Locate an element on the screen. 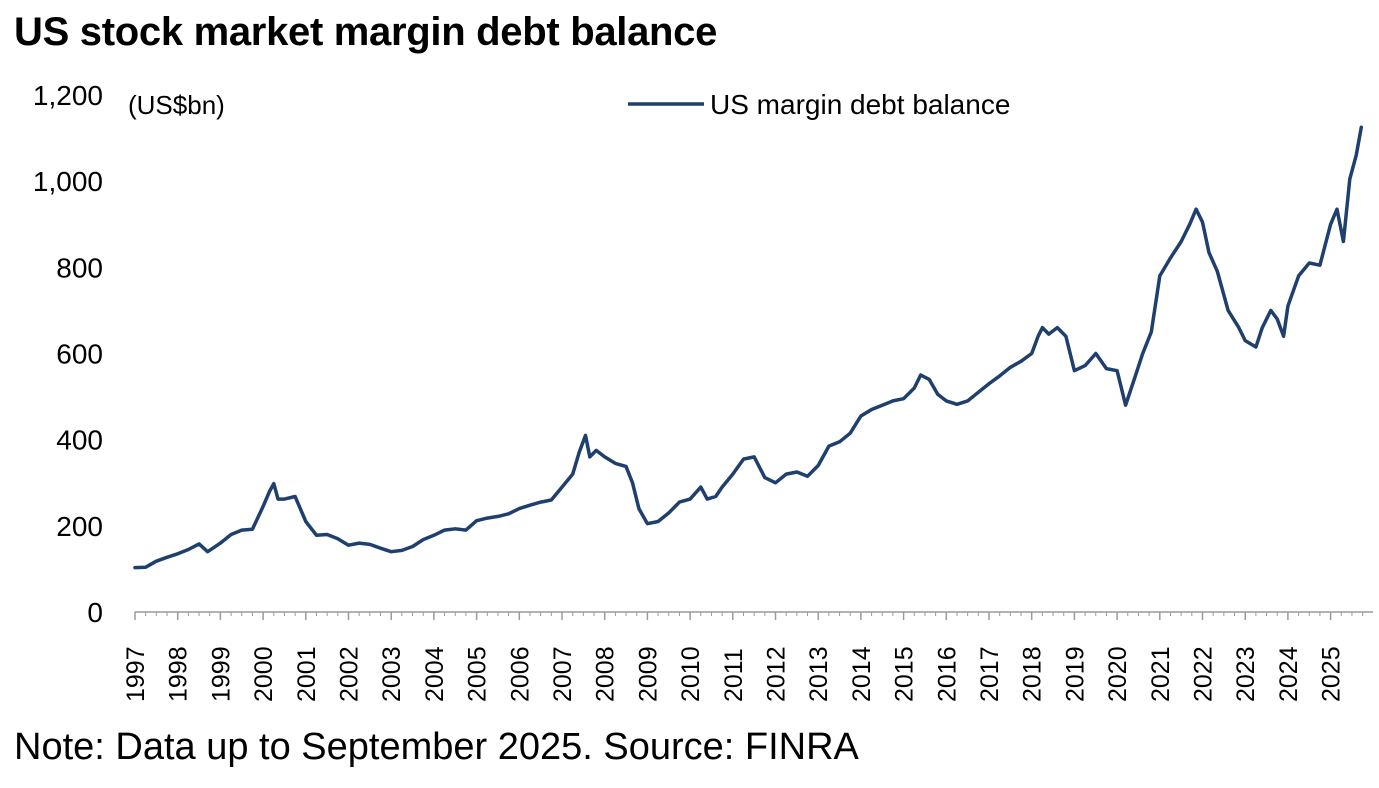 The height and width of the screenshot is (788, 1379). x-tick-label: 2002 is located at coordinates (350, 674).